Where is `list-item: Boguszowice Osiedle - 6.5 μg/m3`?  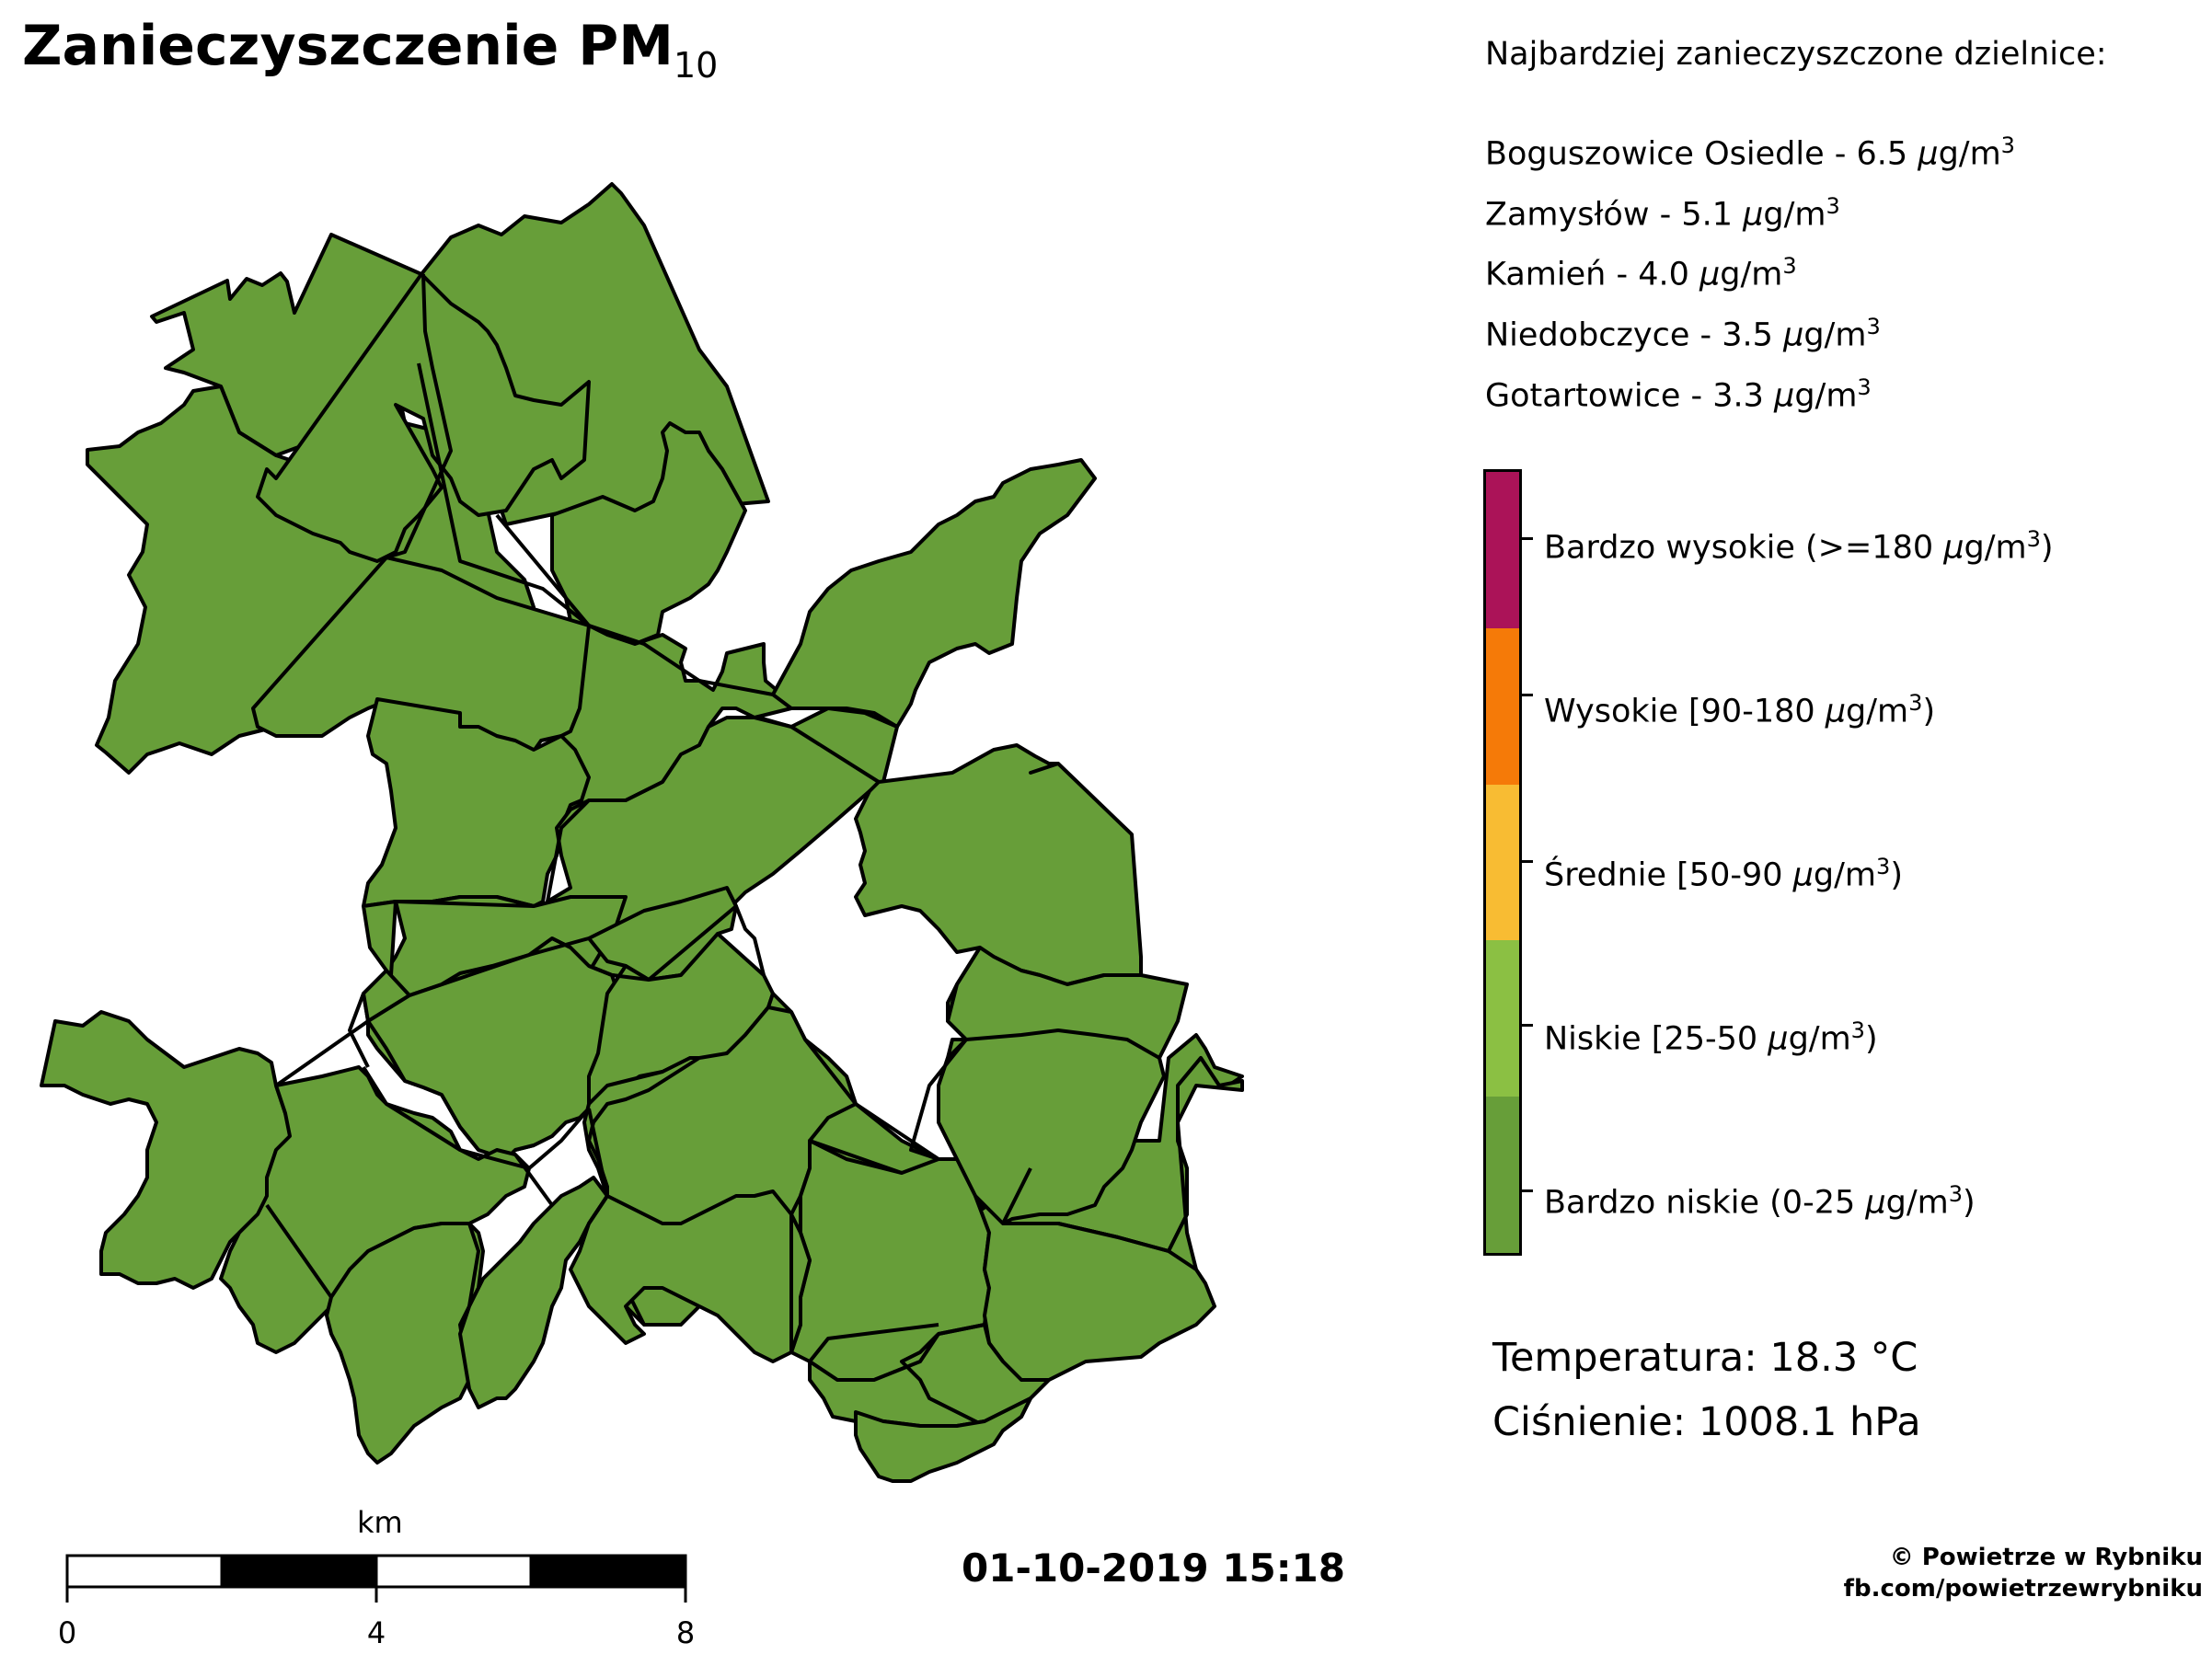
list-item: Boguszowice Osiedle - 6.5 μg/m3 is located at coordinates (1750, 152).